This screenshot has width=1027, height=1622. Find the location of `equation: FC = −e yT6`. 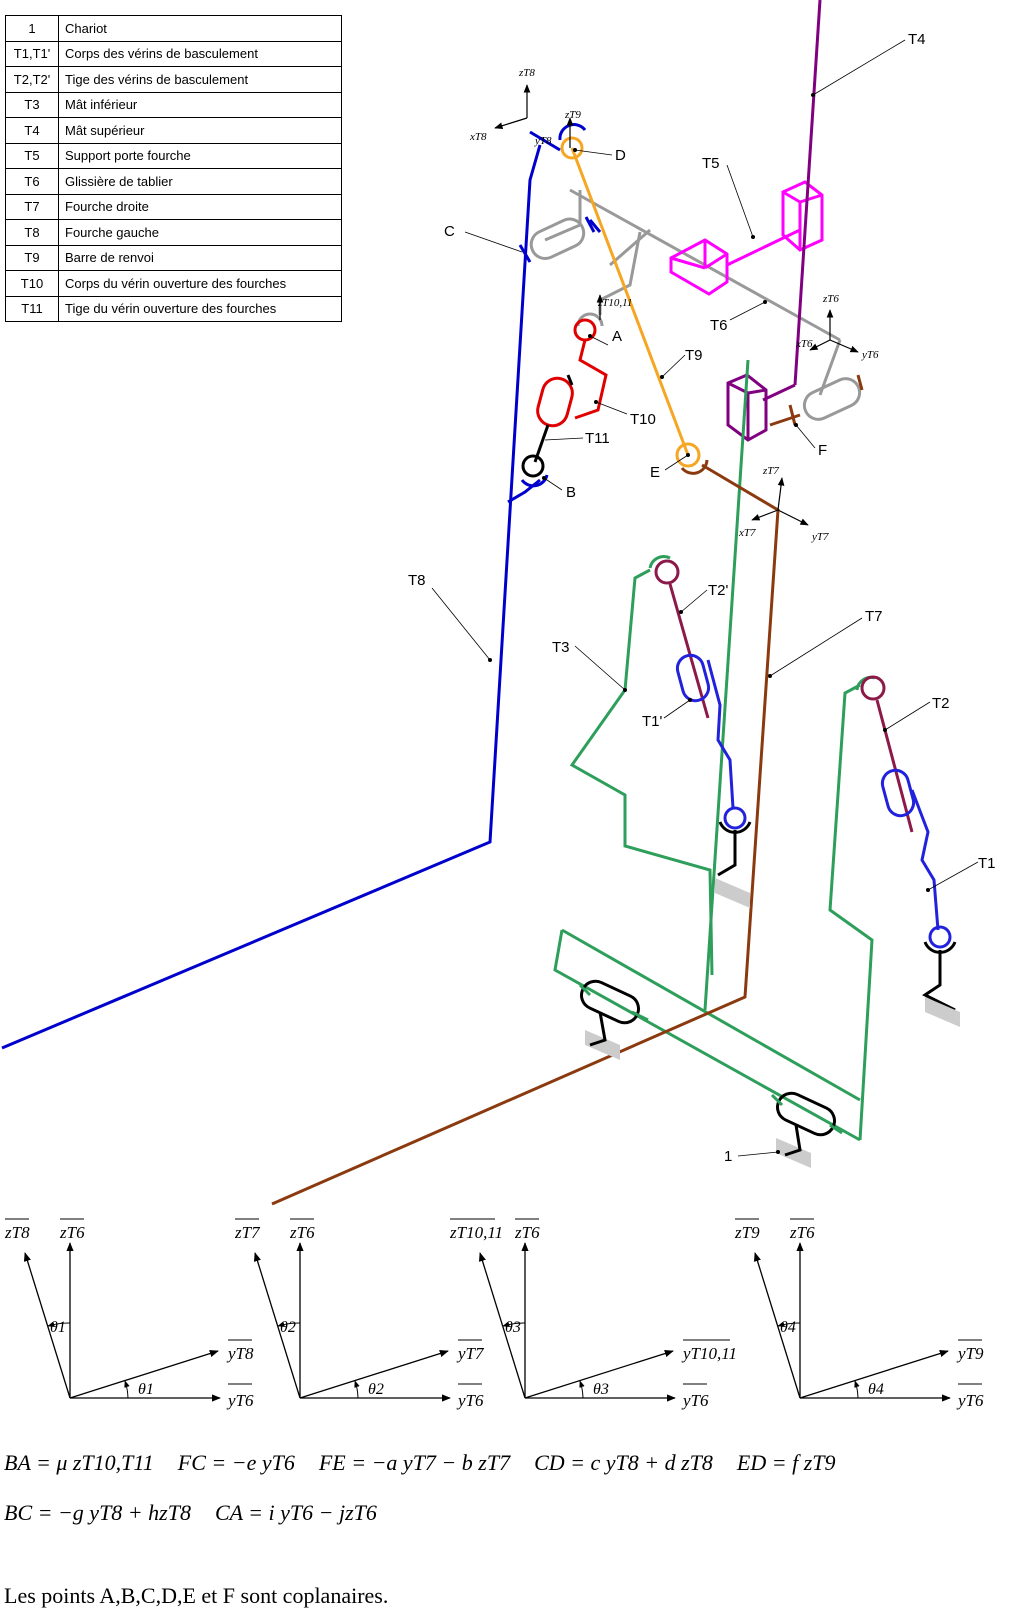

equation: FC = −e yT6 is located at coordinates (236, 1462).